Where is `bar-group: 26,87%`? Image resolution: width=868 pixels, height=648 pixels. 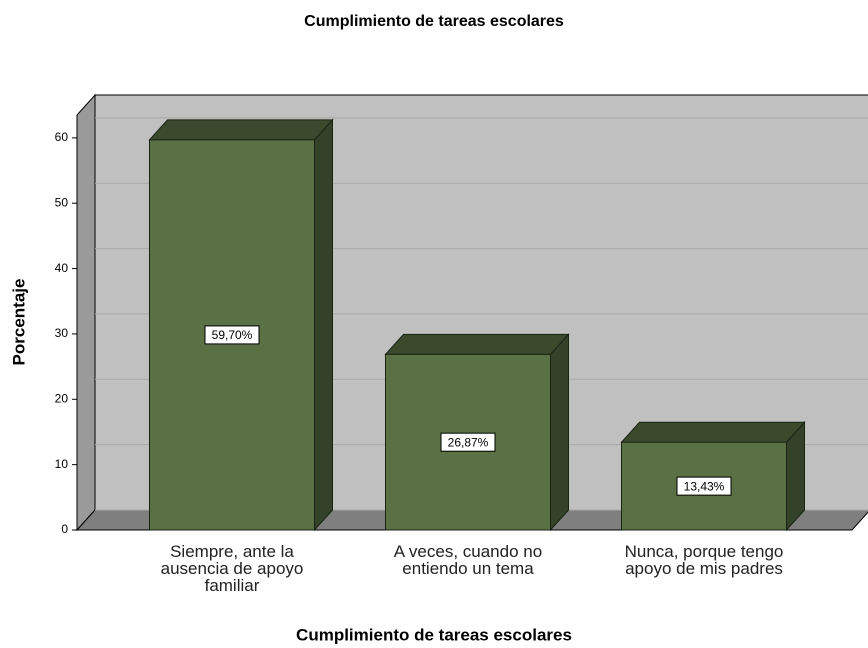
bar-group: 26,87% is located at coordinates (477, 432).